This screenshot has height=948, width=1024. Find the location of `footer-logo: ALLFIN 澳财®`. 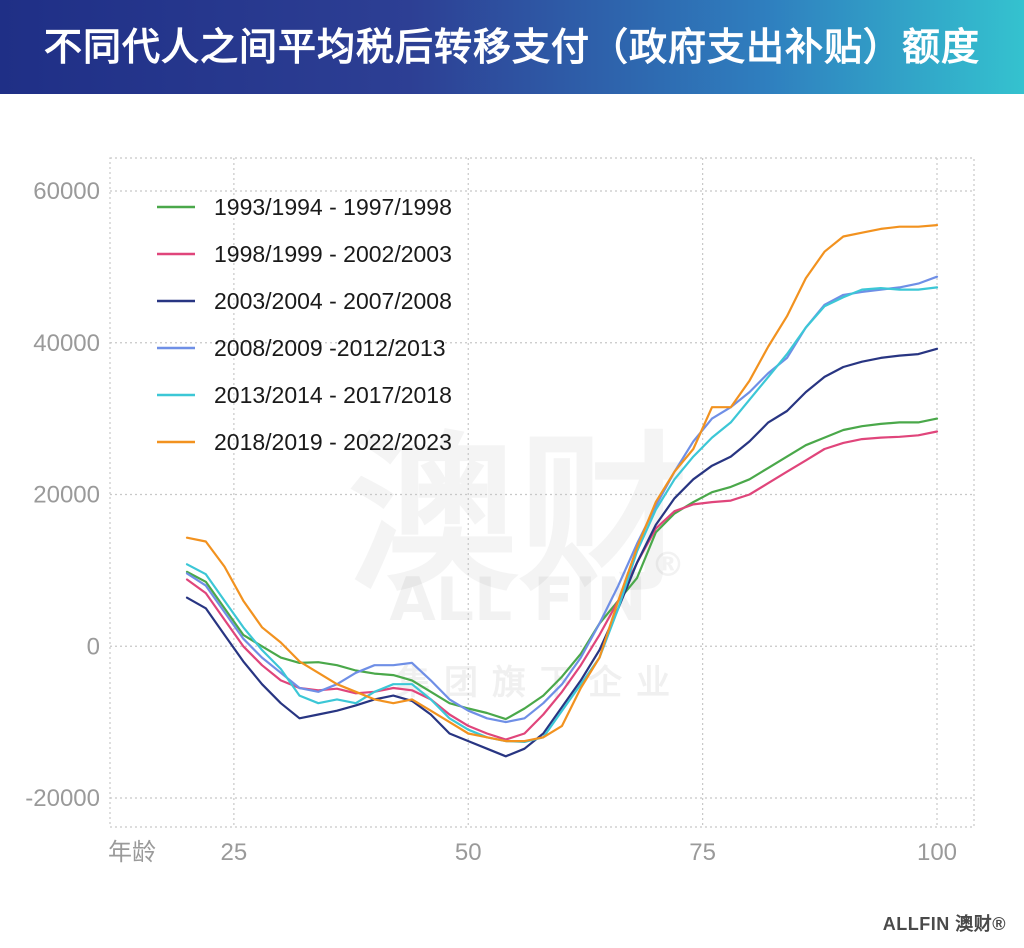

footer-logo: ALLFIN 澳财® is located at coordinates (944, 924).